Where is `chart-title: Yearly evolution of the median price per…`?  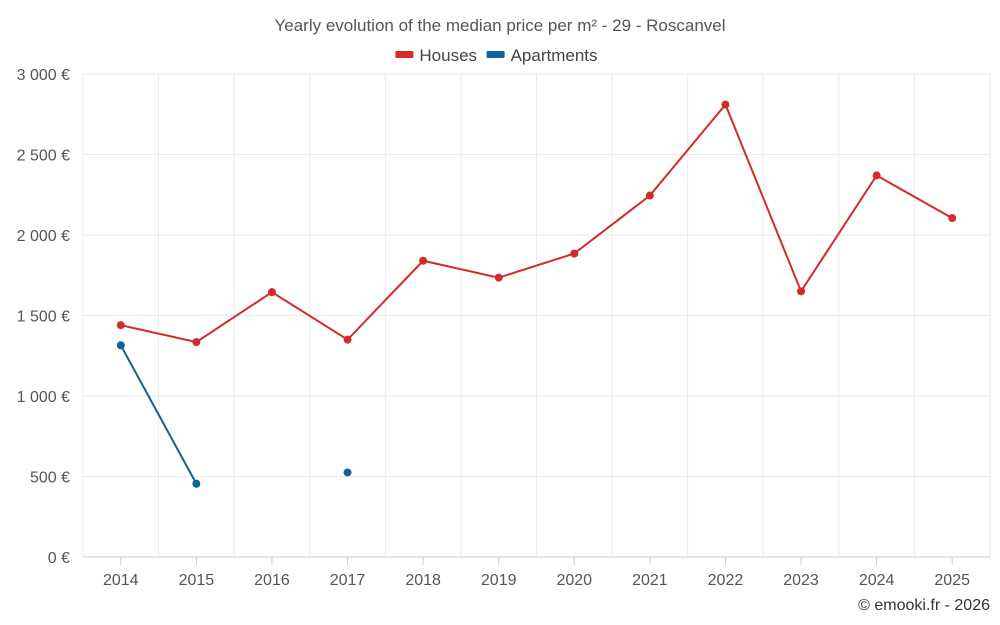
chart-title: Yearly evolution of the median price per… is located at coordinates (499, 25).